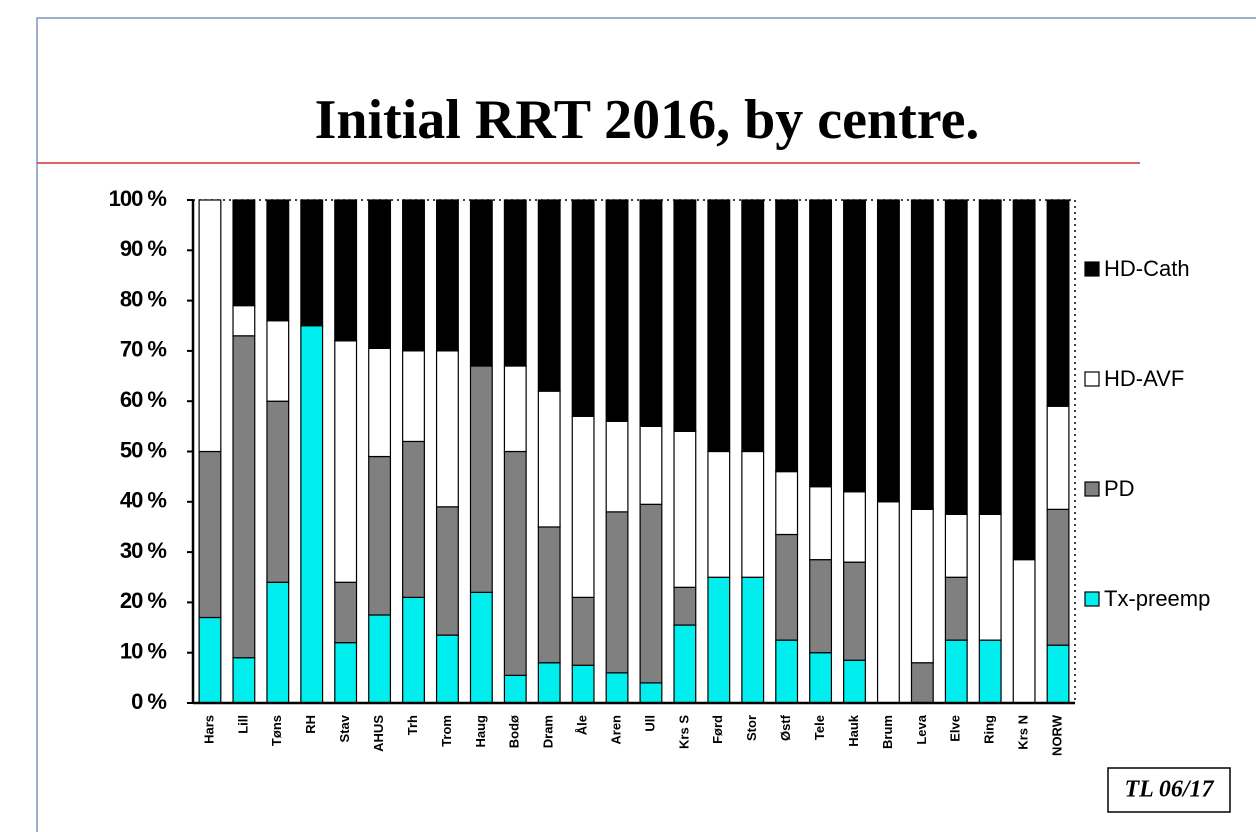 The height and width of the screenshot is (832, 1256). What do you see at coordinates (412, 725) in the screenshot?
I see `x-tick-label: Trh` at bounding box center [412, 725].